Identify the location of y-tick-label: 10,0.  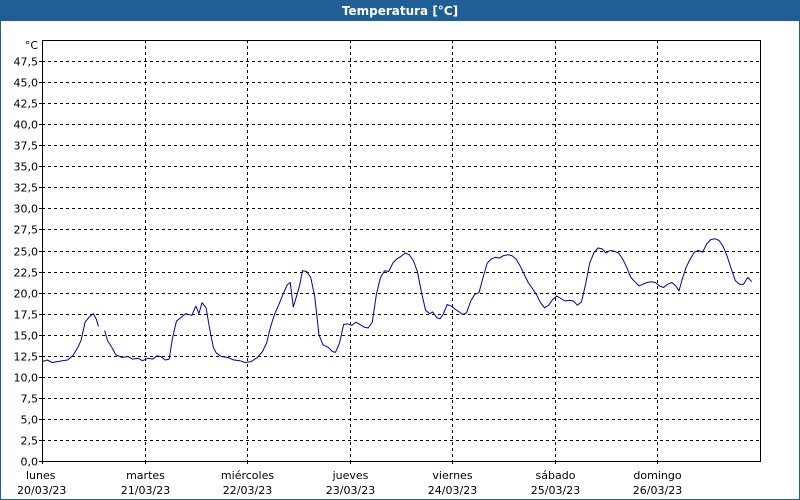
(26, 378).